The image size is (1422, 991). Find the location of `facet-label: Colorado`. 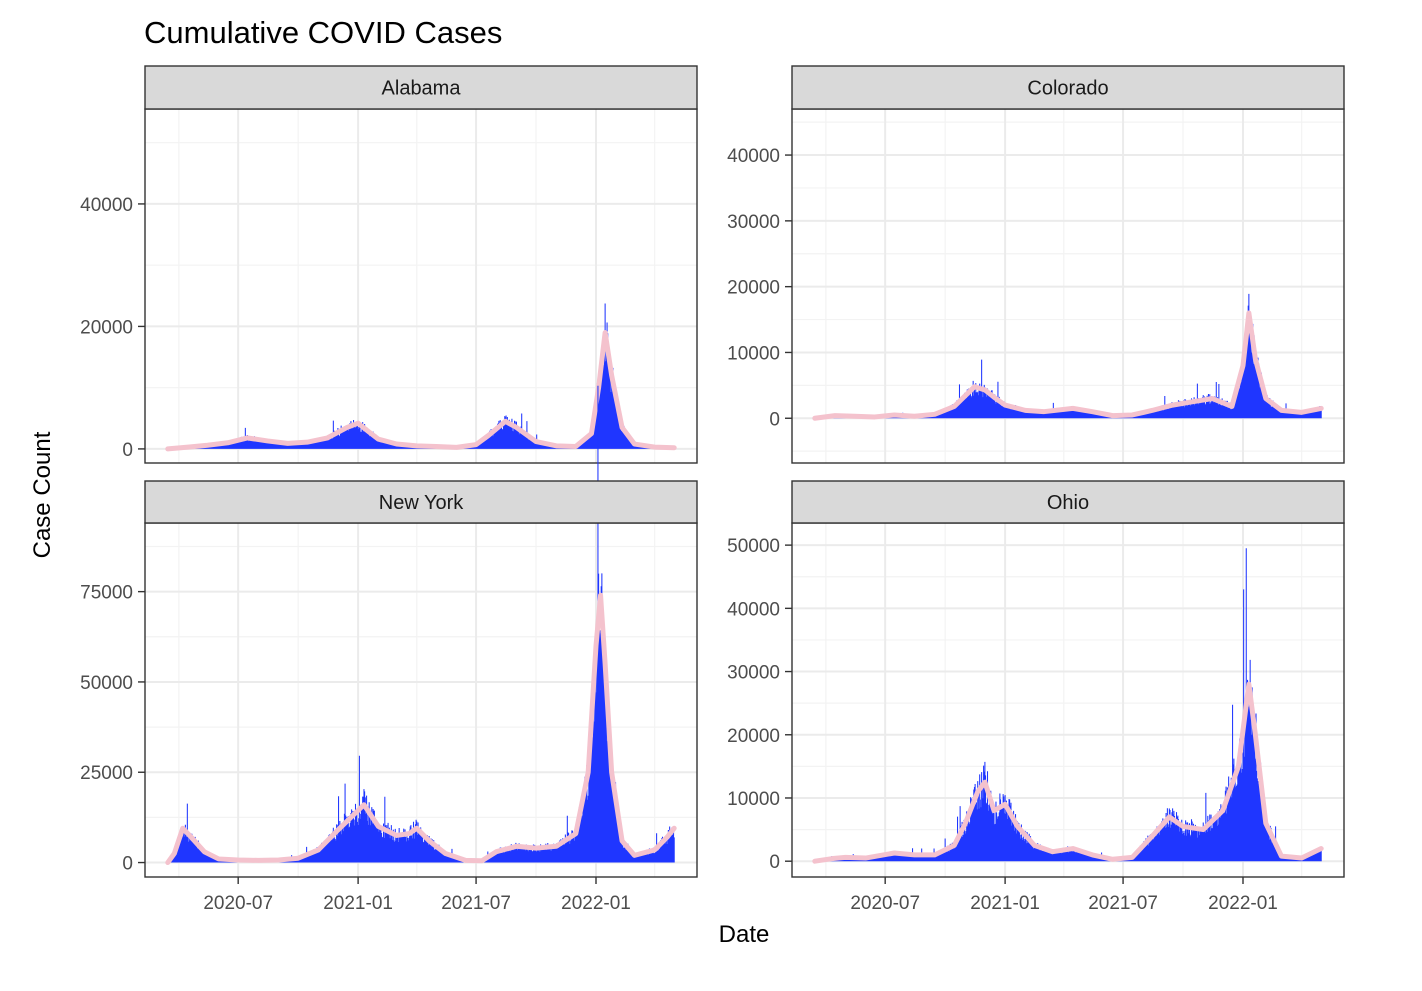

facet-label: Colorado is located at coordinates (1067, 89).